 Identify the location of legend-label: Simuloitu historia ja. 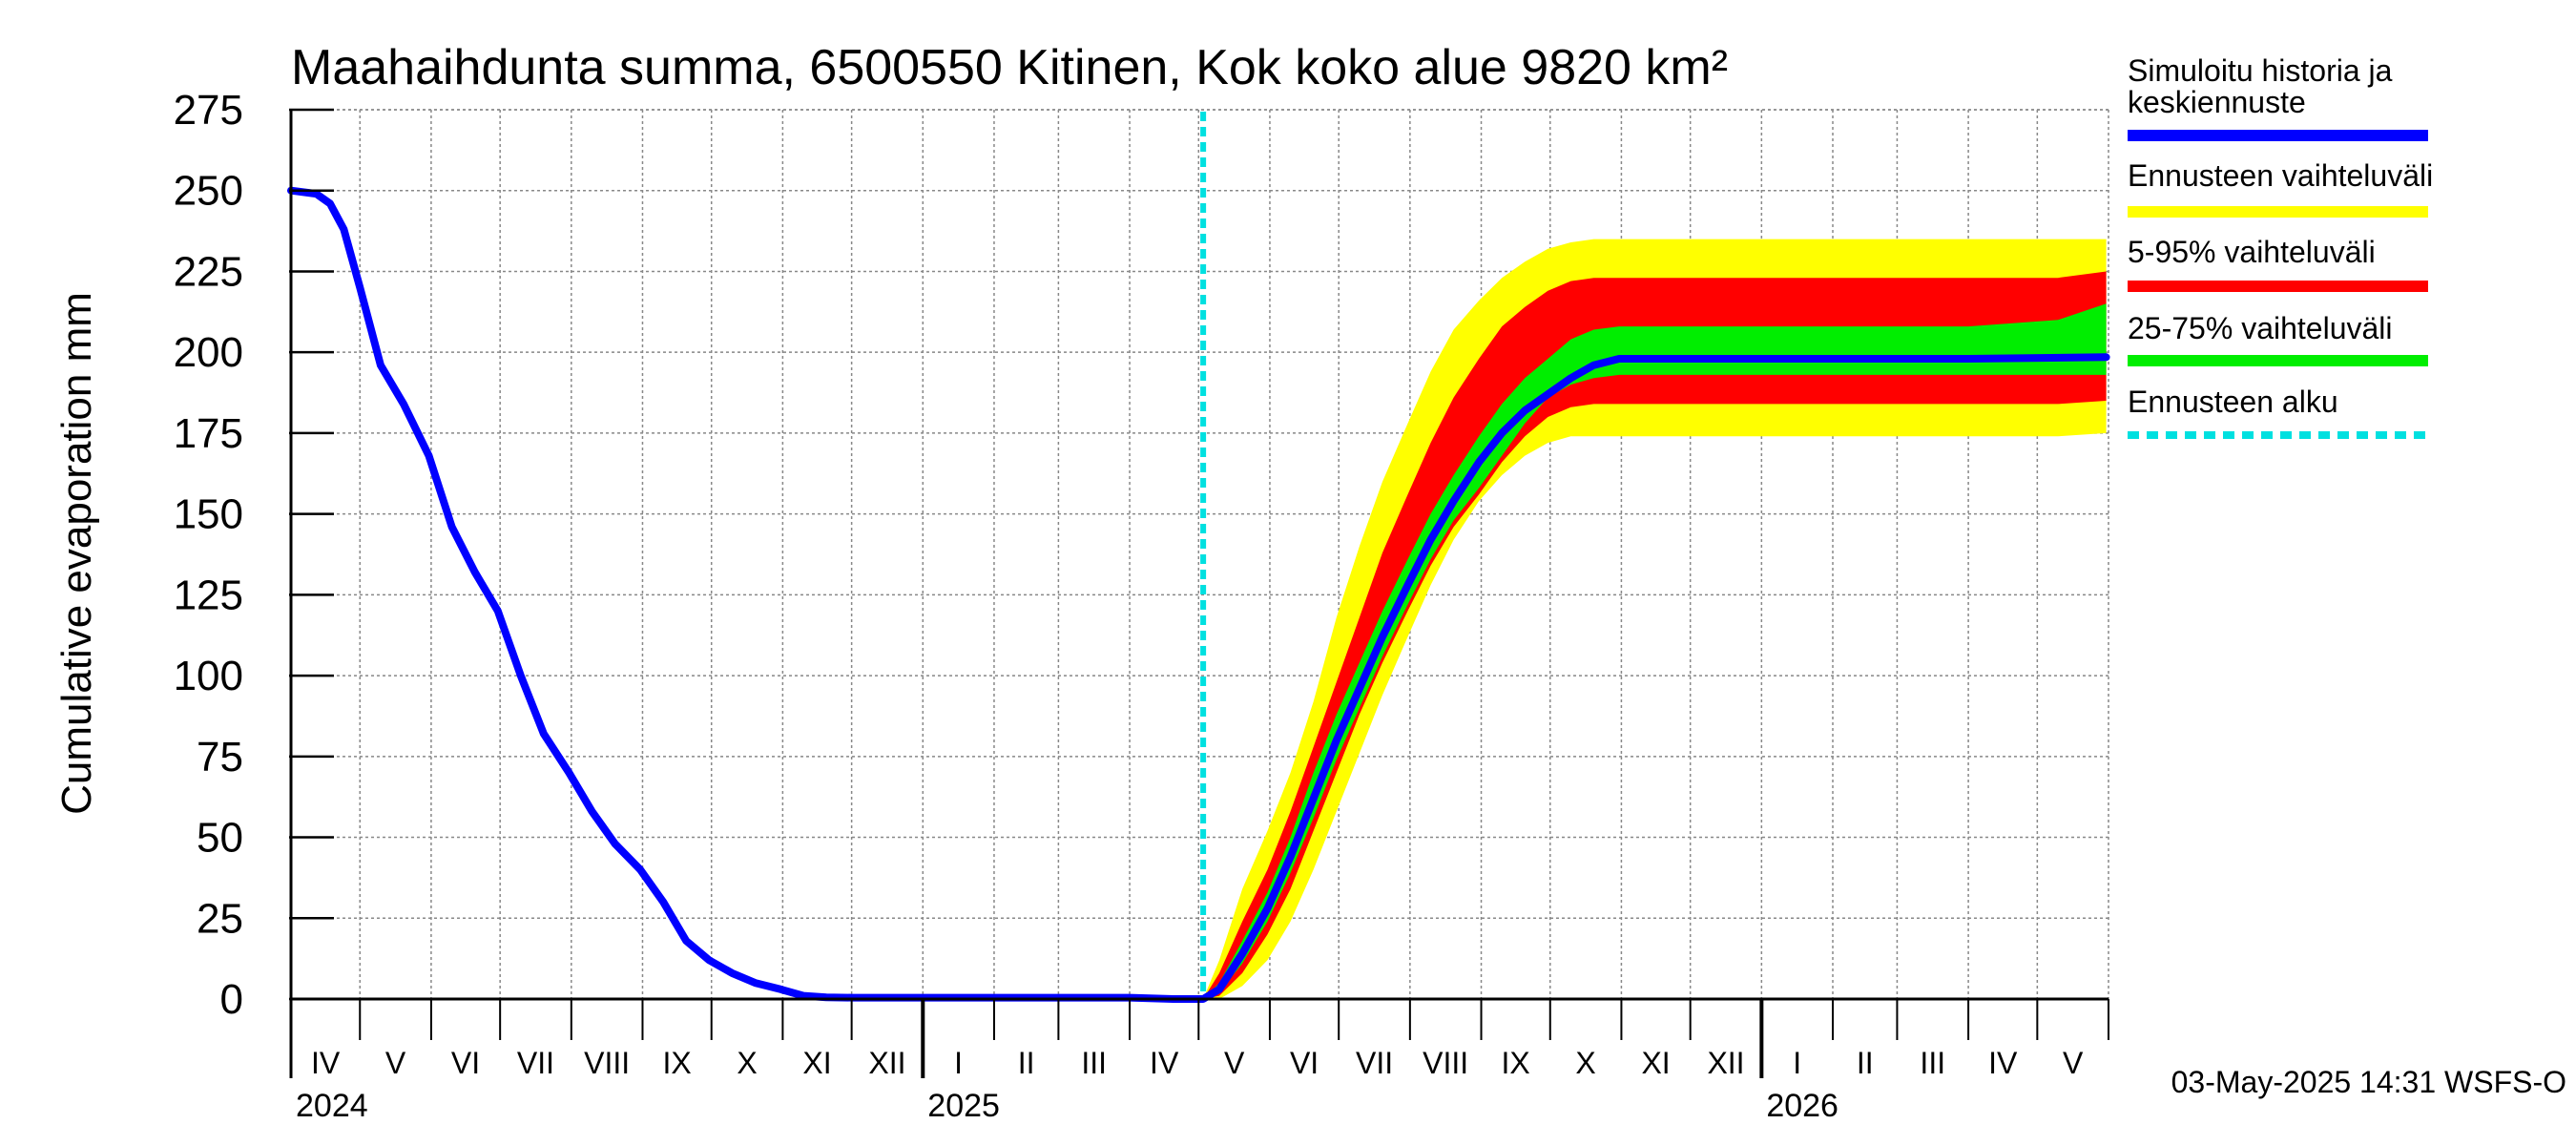
(2260, 70).